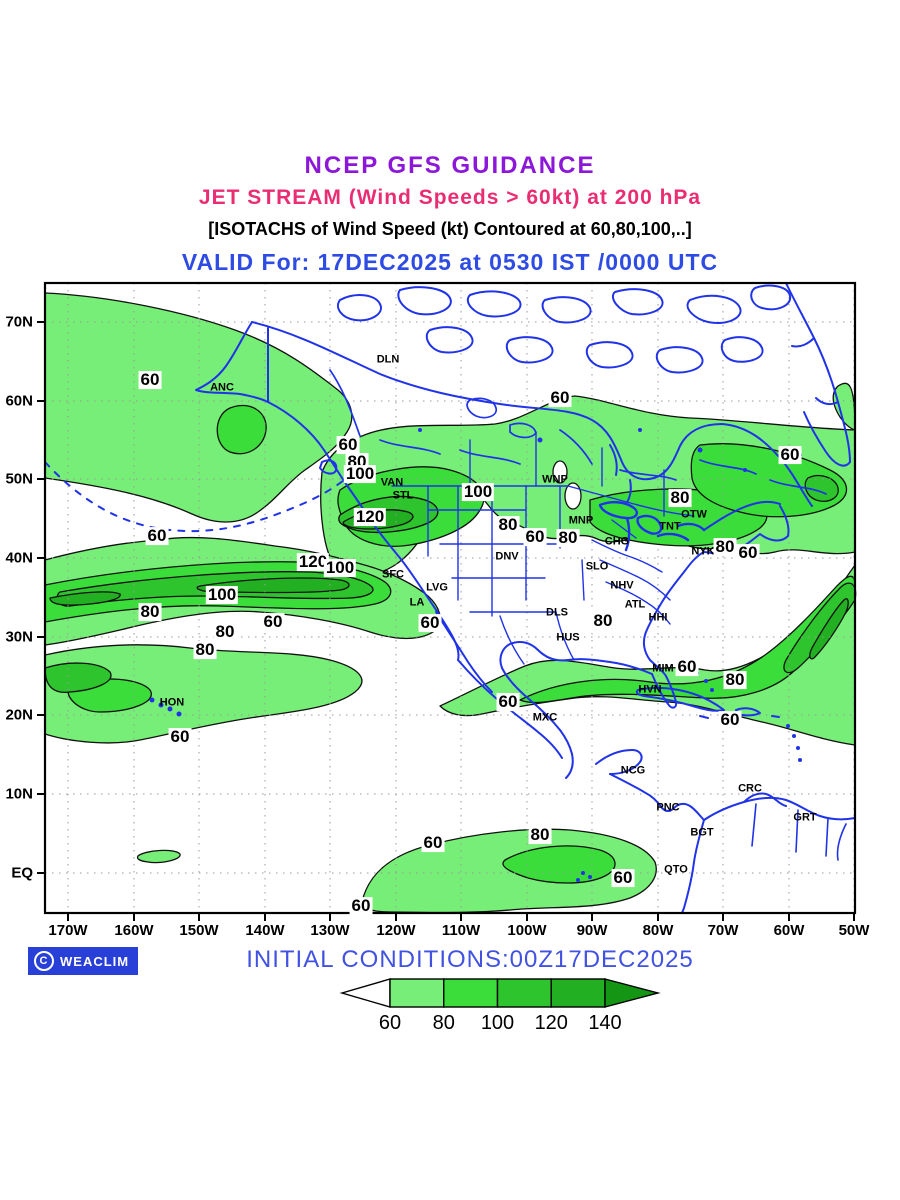  I want to click on alaska-west-coast, so click(232, 362).